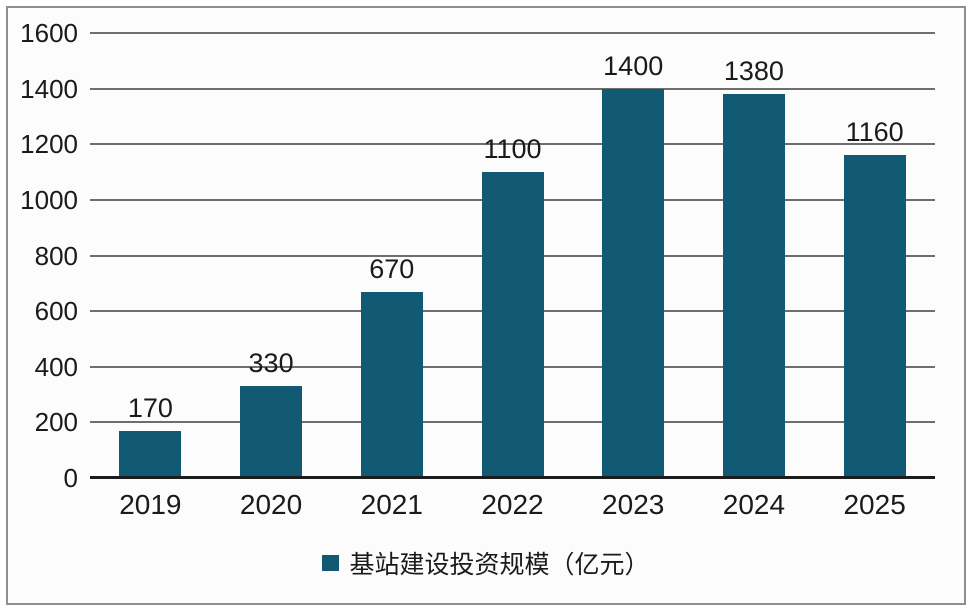  What do you see at coordinates (56, 366) in the screenshot?
I see `y-axis-tick-label: 400` at bounding box center [56, 366].